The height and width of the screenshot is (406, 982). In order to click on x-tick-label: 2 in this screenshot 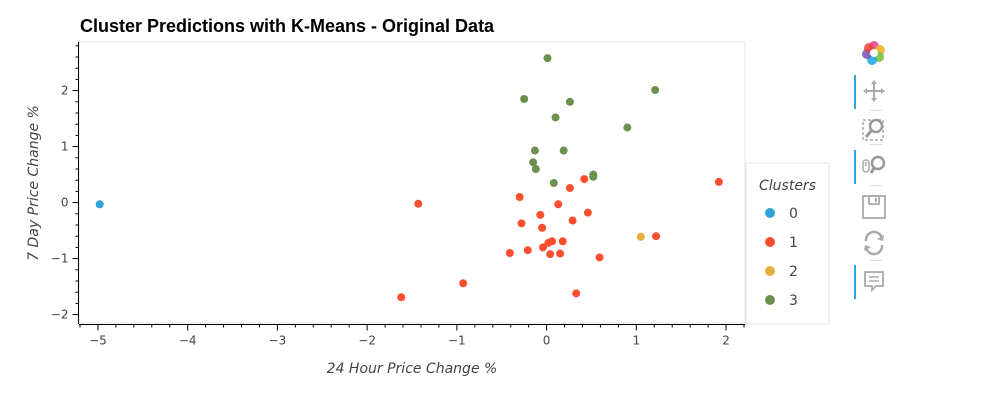, I will do `click(726, 341)`.